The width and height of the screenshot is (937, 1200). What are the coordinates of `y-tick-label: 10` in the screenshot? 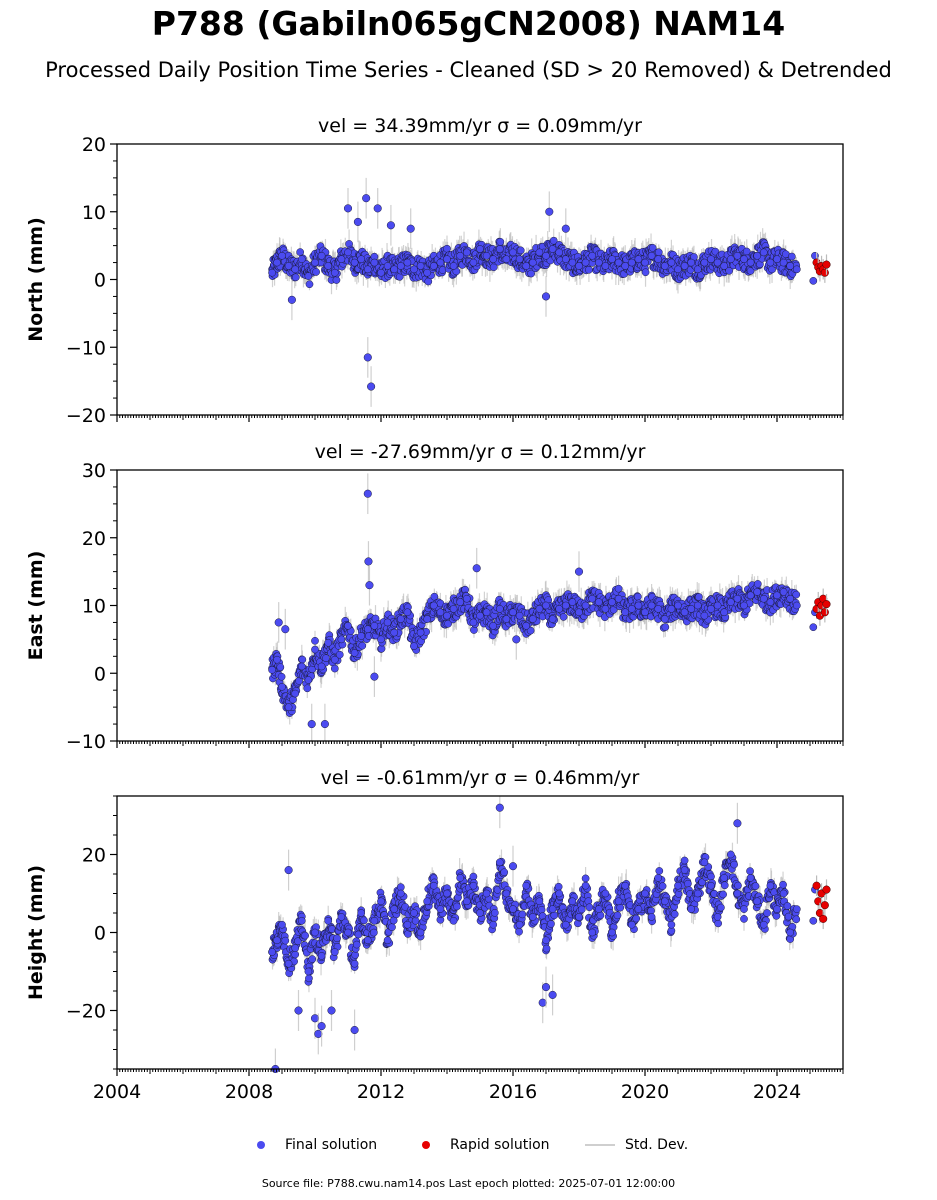 It's located at (94, 213).